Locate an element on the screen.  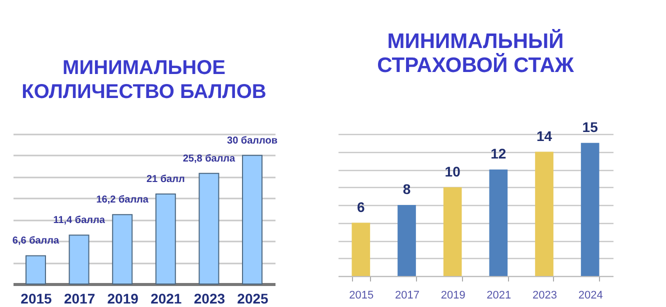
data-label: 10 is located at coordinates (452, 171).